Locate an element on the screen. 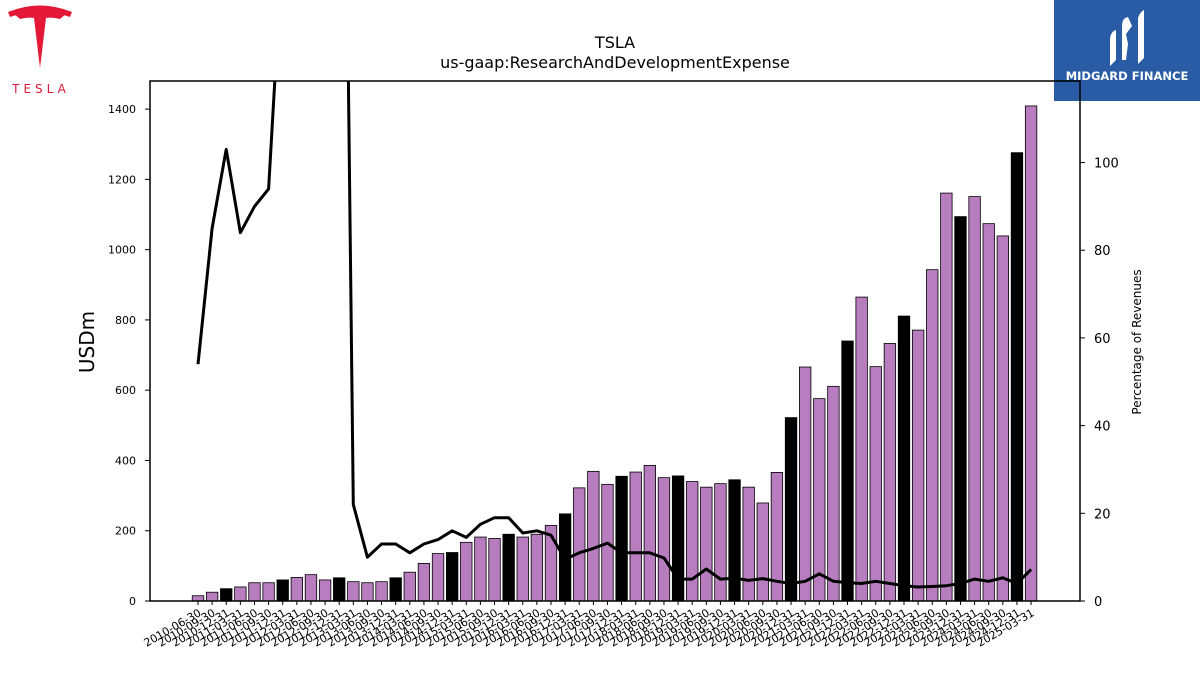  y-axis-label: USDm is located at coordinates (87, 342).